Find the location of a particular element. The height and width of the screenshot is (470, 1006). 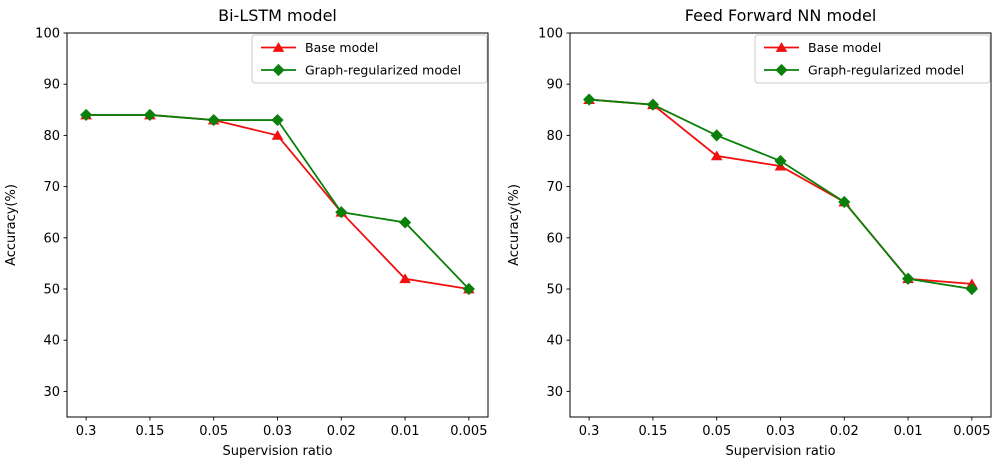

chart-title: Bi-LSTM model is located at coordinates (277, 15).